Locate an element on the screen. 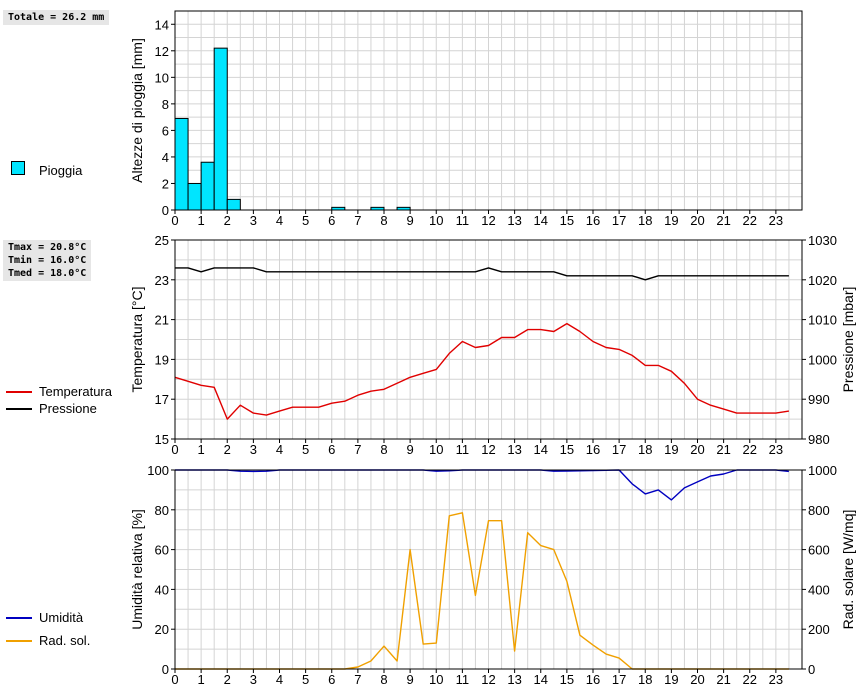 This screenshot has width=860, height=690. y-tick-label: 17 is located at coordinates (162, 399).